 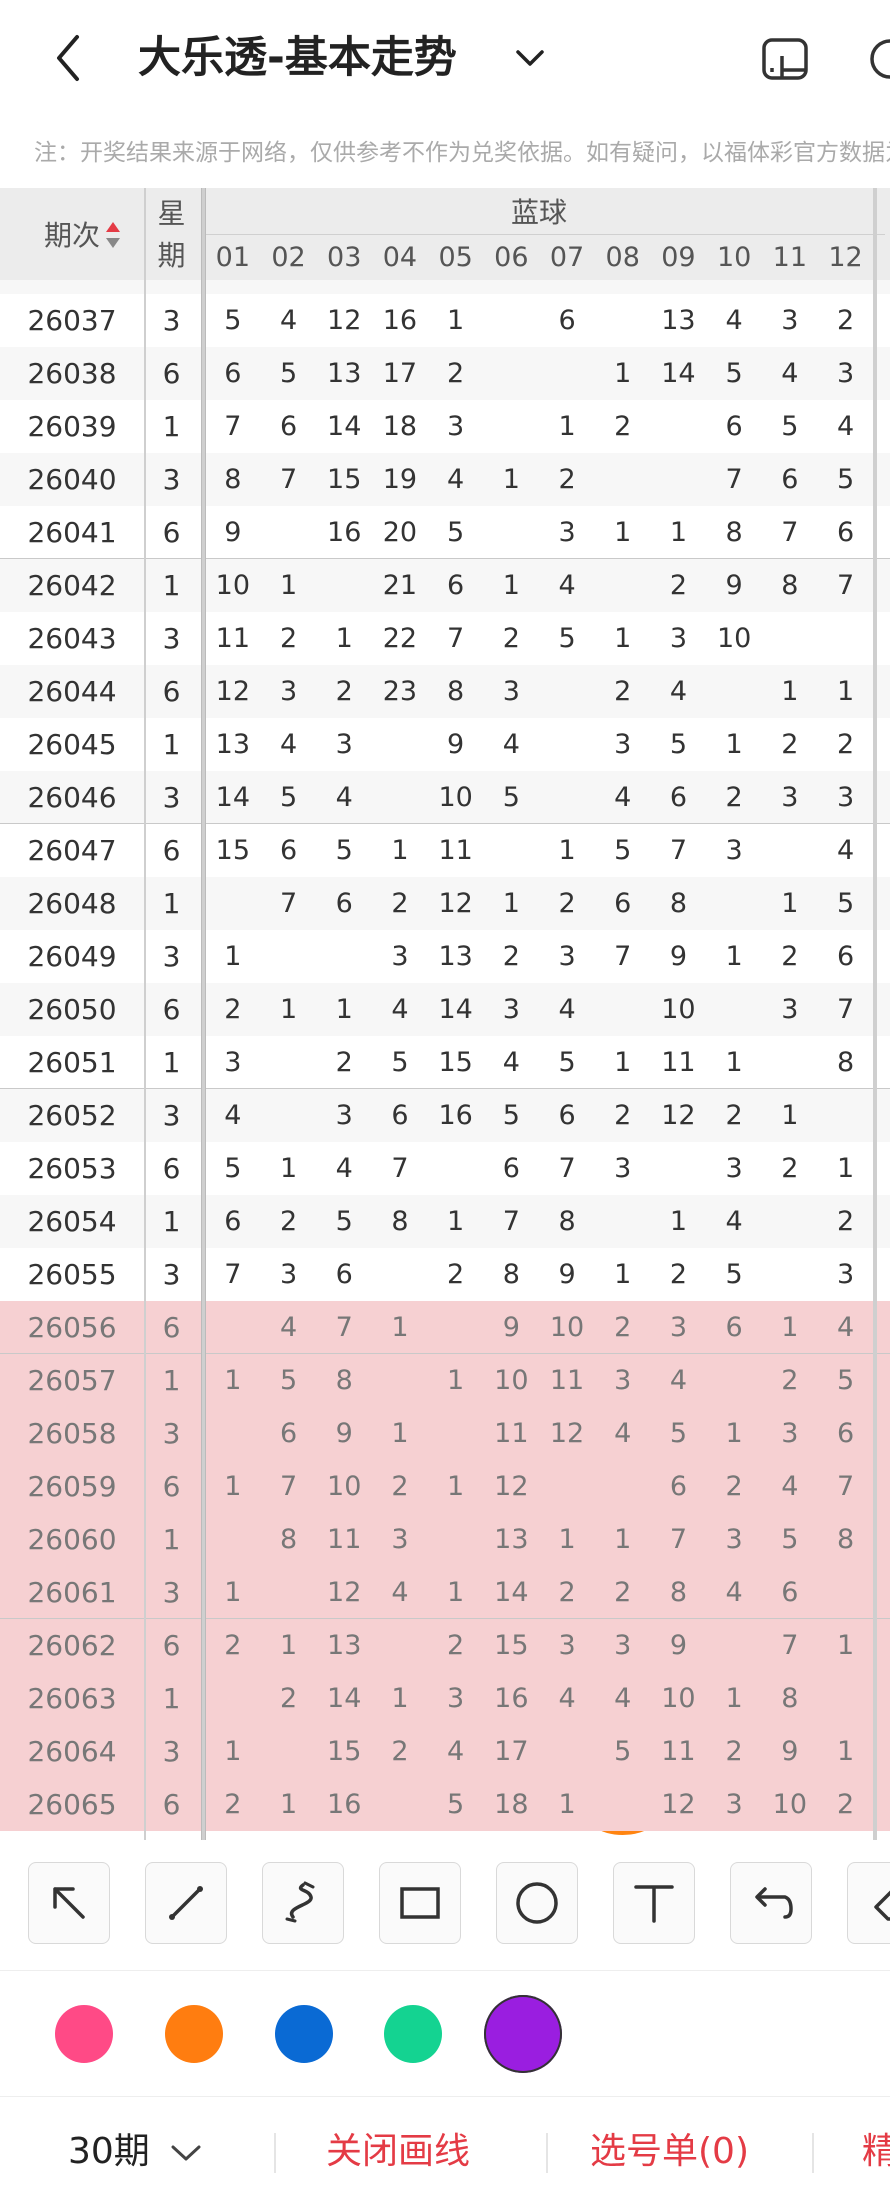 I want to click on period-cell: 26062, so click(x=72, y=1645).